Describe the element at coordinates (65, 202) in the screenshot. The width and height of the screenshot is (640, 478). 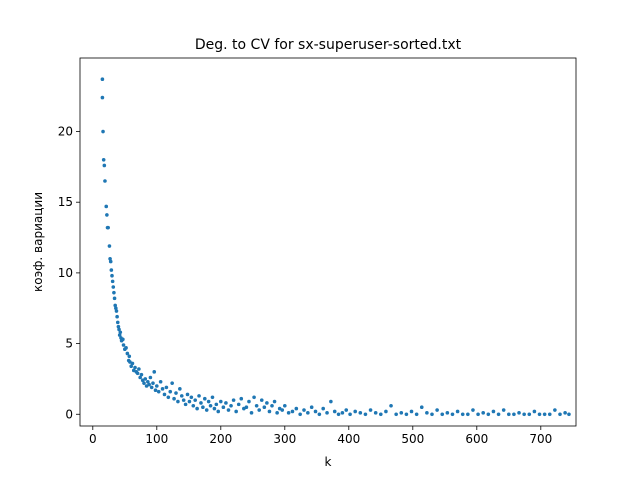
I see `y-tick-label: 15` at that location.